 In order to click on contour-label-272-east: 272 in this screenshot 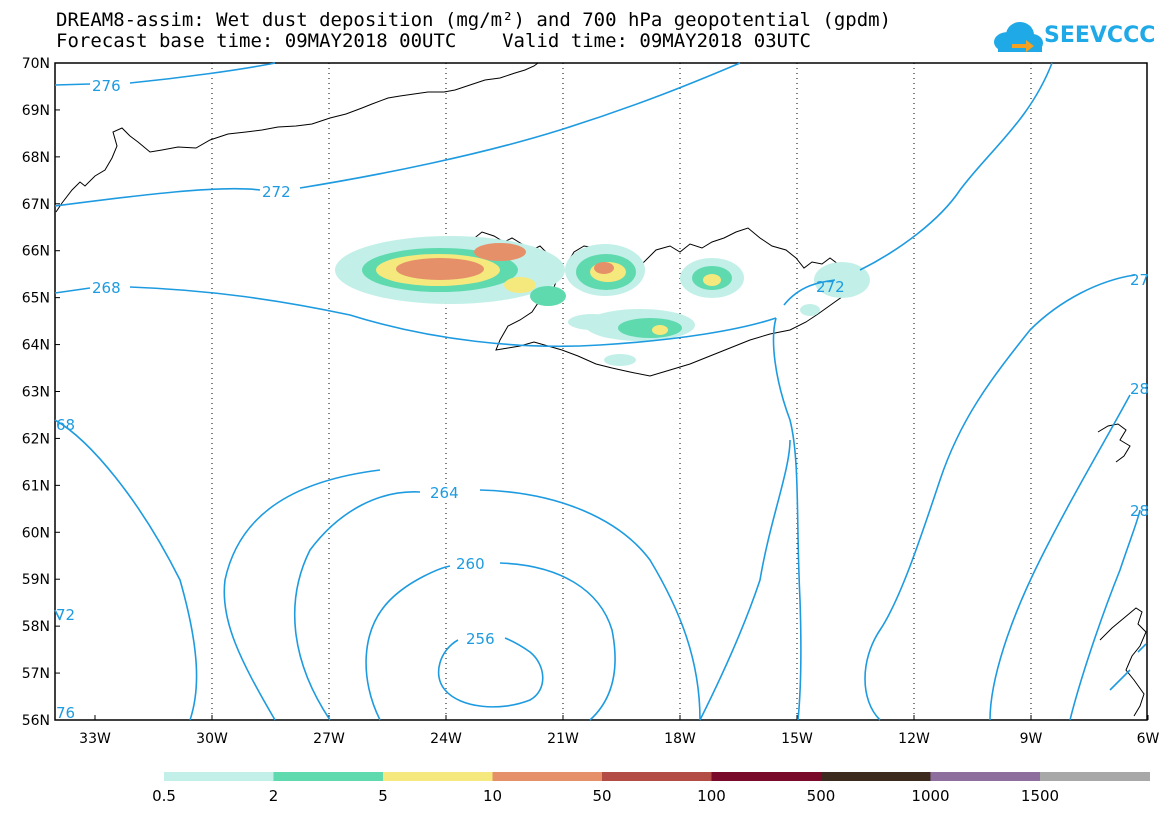, I will do `click(830, 287)`.